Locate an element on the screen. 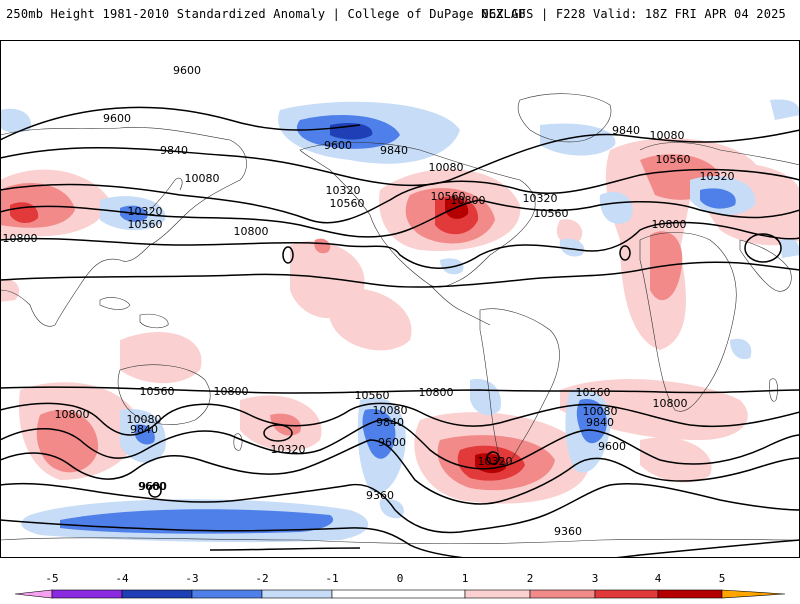  colorbar-swatch-neg4 is located at coordinates (87, 594).